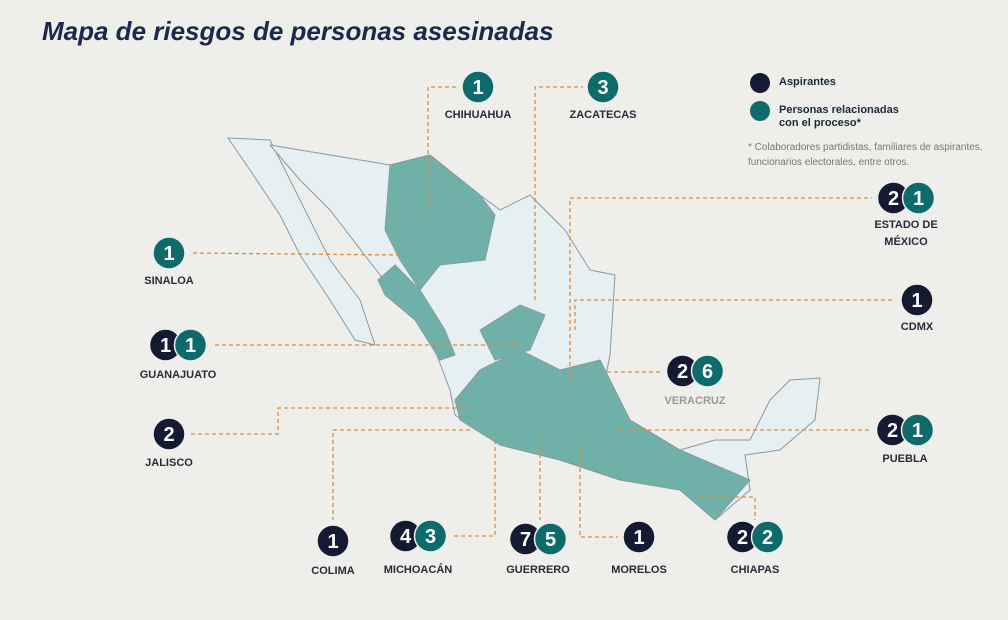  Describe the element at coordinates (301, 241) in the screenshot. I see `baja-california` at that location.